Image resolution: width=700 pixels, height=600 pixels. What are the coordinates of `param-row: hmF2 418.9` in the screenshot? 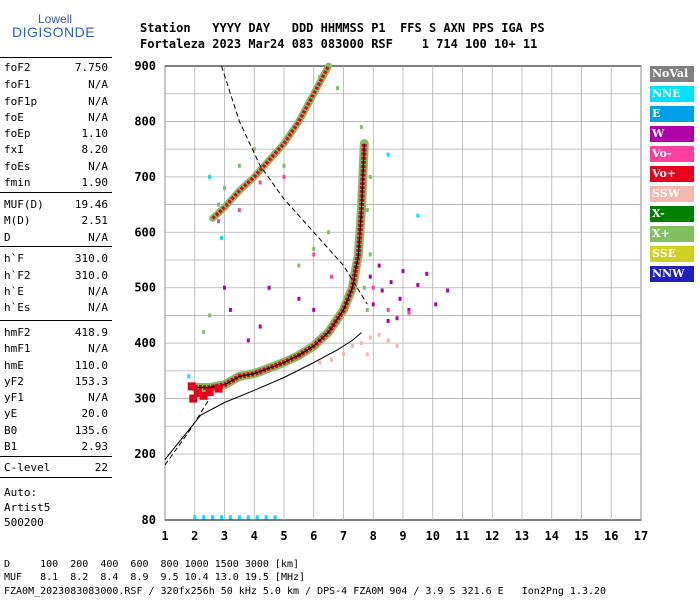 It's located at (56, 332).